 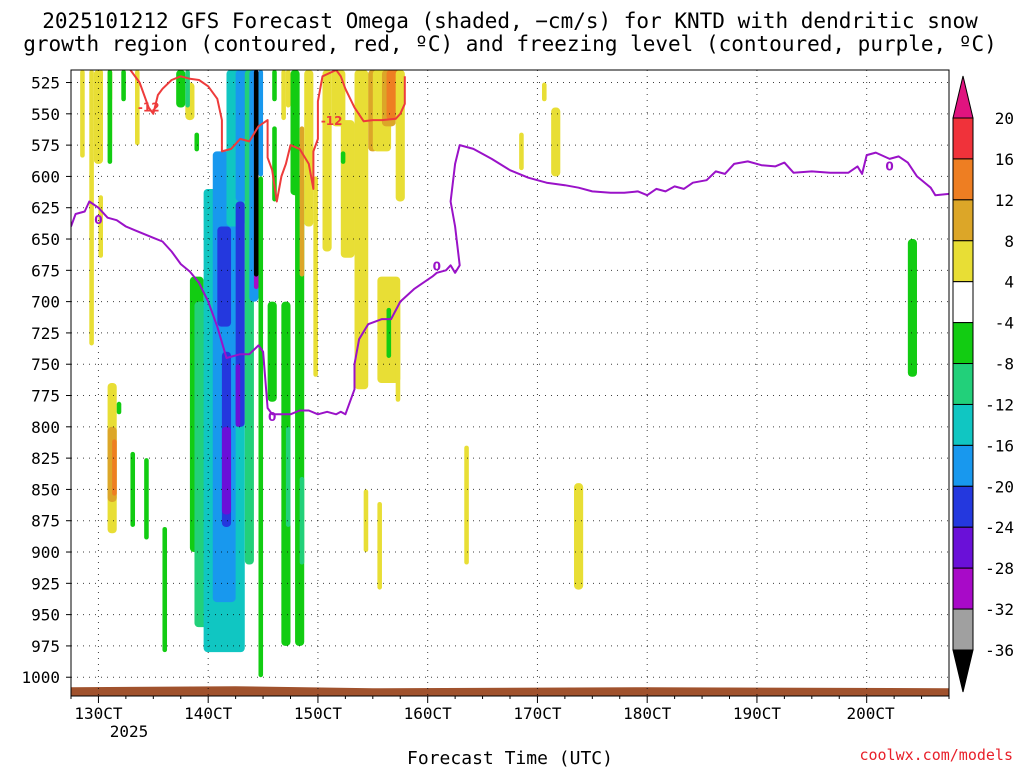 I want to click on colorbar-label-4: 4, so click(x=1009, y=282).